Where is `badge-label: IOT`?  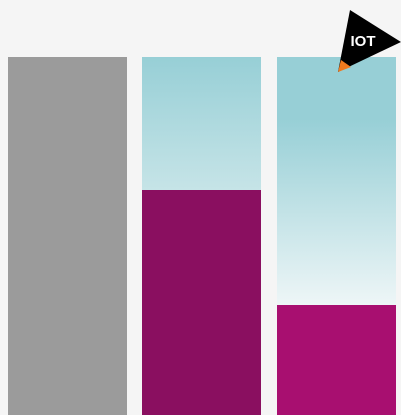
badge-label: IOT is located at coordinates (363, 41).